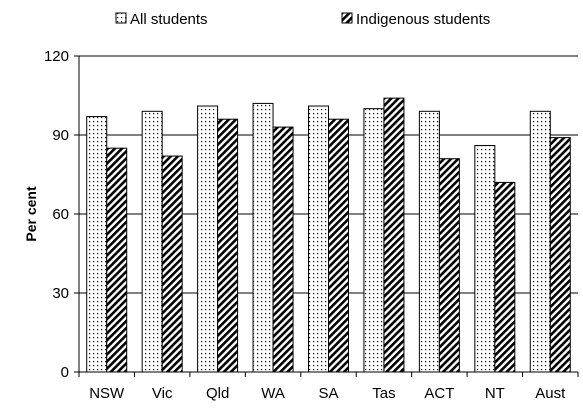 The height and width of the screenshot is (410, 583). I want to click on x-tick-labels: NSW Vic Qld WA SA Tas ACT NT Aust, so click(327, 393).